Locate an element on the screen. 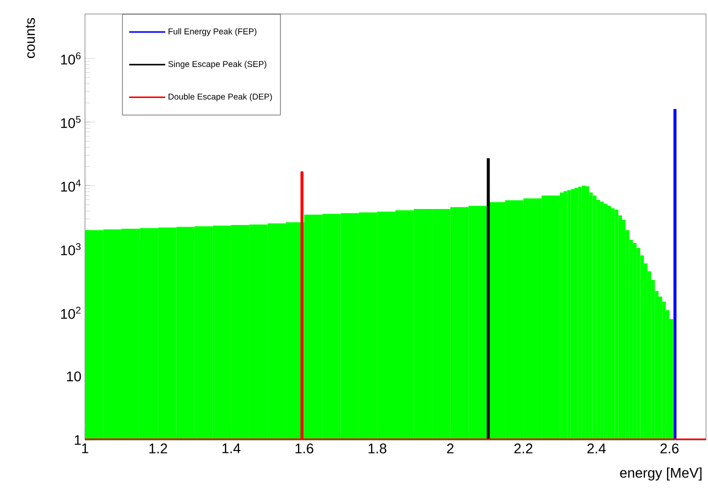 The width and height of the screenshot is (708, 495). y-tick-label: 10$^{4}$ is located at coordinates (71, 186).